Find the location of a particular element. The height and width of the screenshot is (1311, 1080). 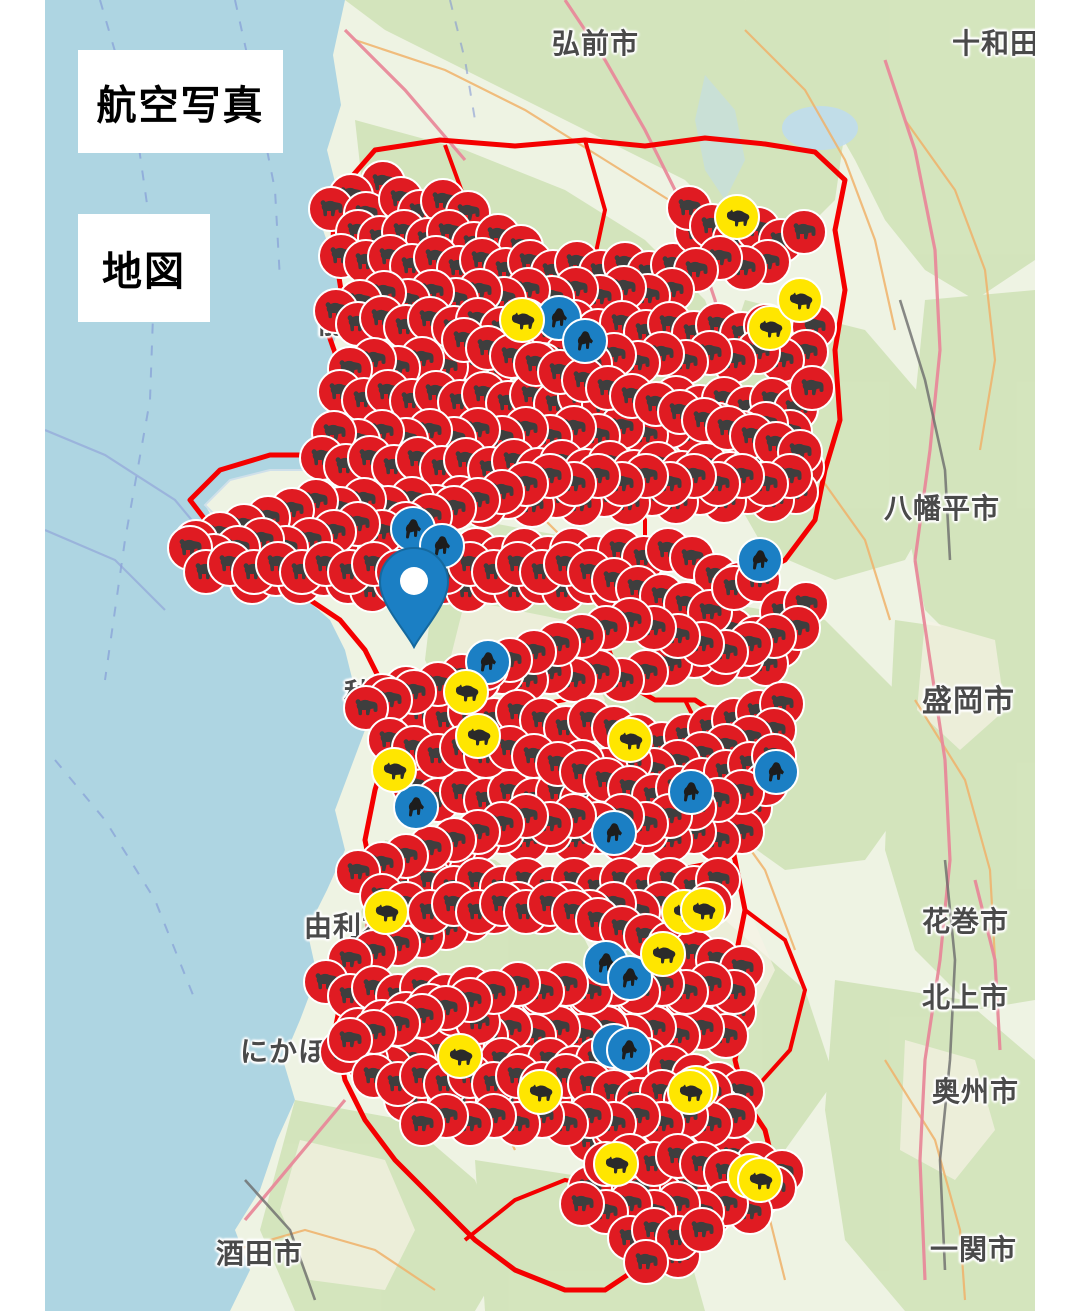

aerial-photo-button: 航空写真 is located at coordinates (180, 101).